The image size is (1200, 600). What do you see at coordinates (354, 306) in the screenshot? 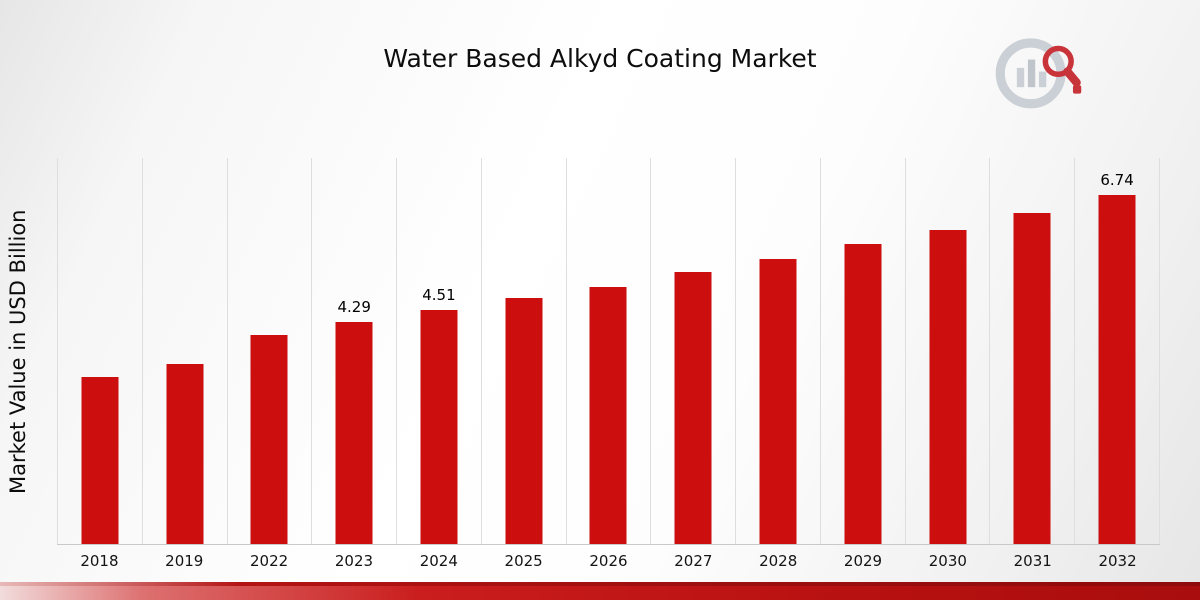
I see `bar-value-label-2023: 4.29` at bounding box center [354, 306].